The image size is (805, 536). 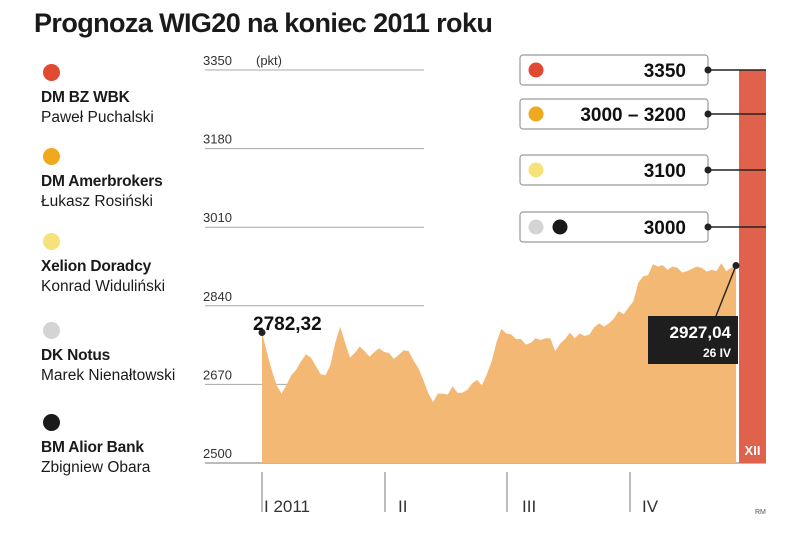 What do you see at coordinates (217, 296) in the screenshot?
I see `y-tick-label: 2840` at bounding box center [217, 296].